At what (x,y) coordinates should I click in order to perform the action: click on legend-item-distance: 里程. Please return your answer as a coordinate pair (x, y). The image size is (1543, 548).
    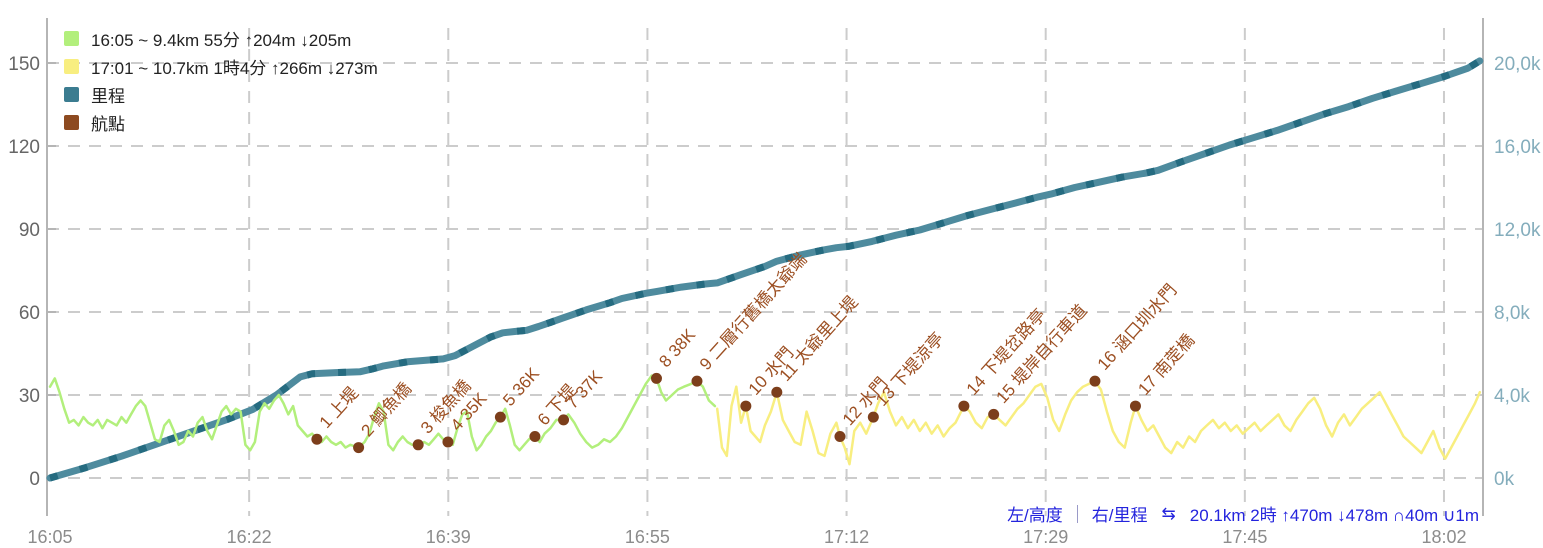
    Looking at the image, I should click on (221, 95).